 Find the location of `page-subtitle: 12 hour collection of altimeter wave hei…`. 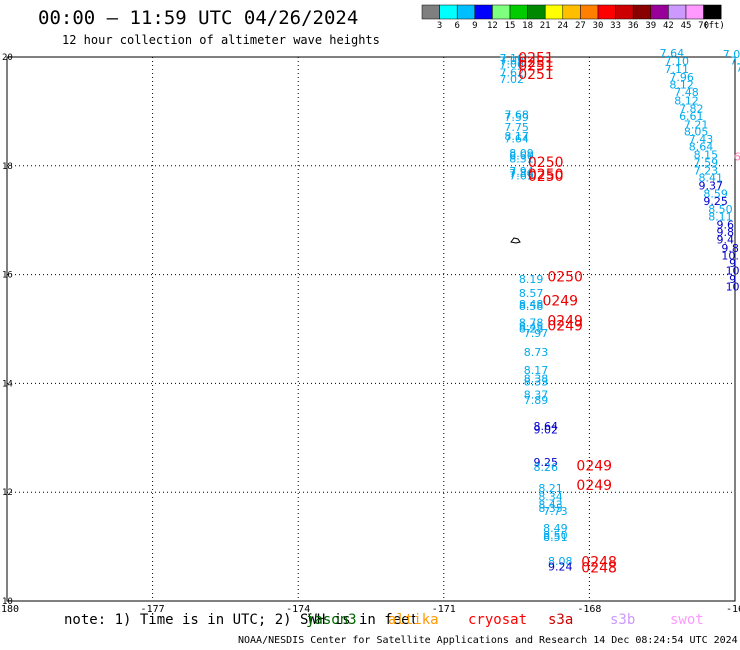

page-subtitle: 12 hour collection of altimeter wave hei… is located at coordinates (221, 40).